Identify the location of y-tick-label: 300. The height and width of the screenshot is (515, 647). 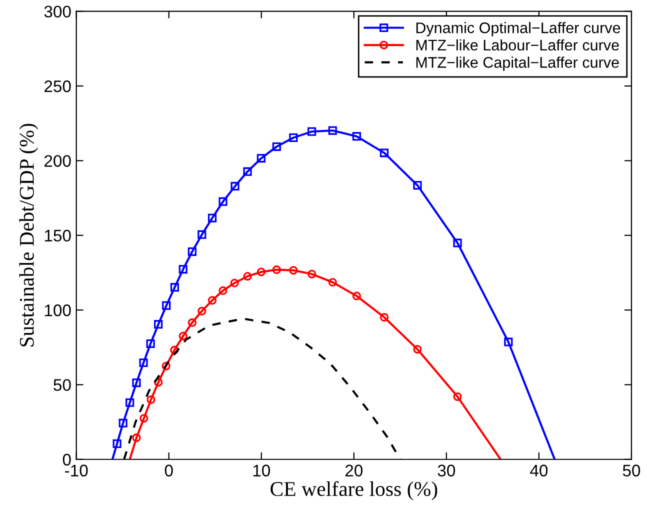
(57, 12).